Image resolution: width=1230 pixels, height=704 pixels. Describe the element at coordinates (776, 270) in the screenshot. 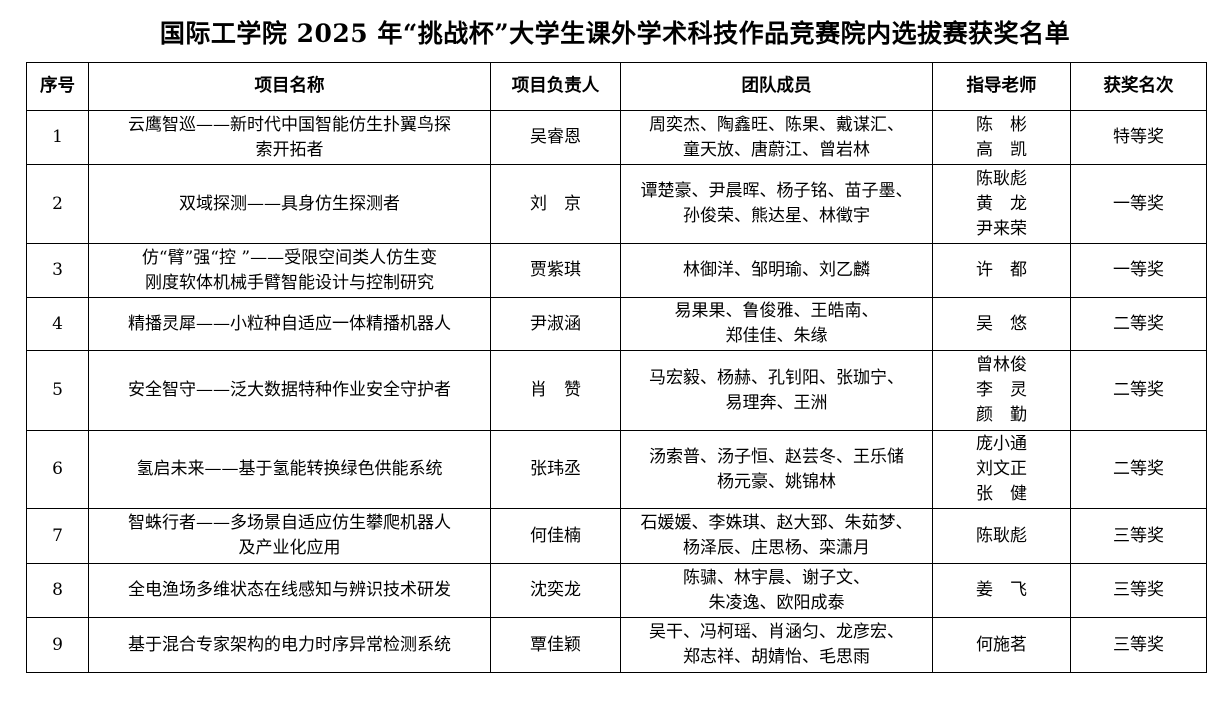

I see `team-members: 林御洋、邹明瑜、刘乙麟` at that location.